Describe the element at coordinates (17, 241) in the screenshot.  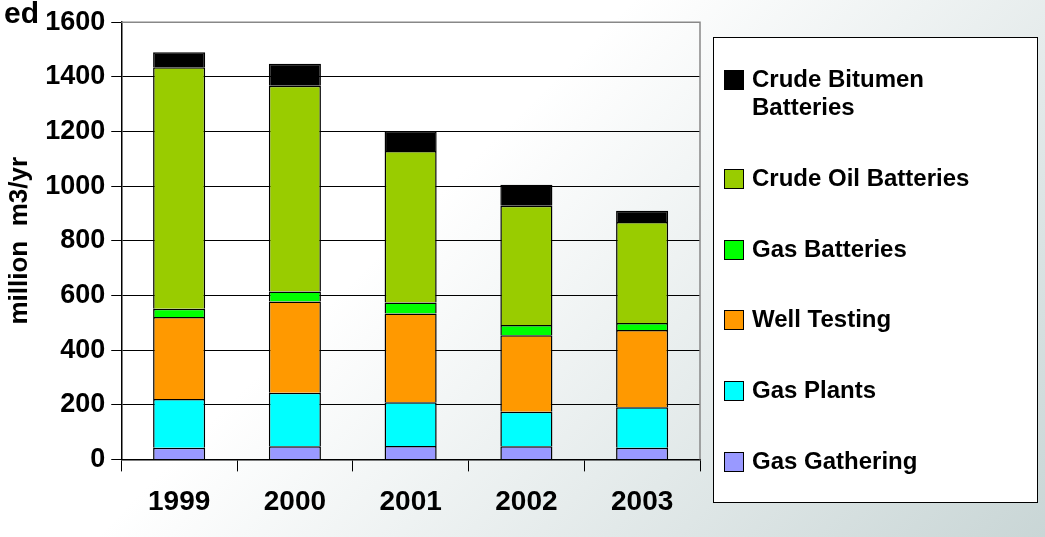
I see `y-axis-title: million m3/yr` at that location.